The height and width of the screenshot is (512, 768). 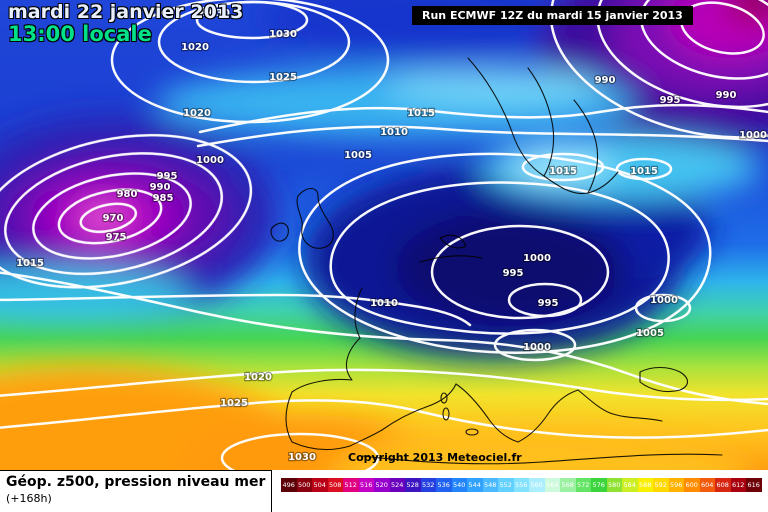 What do you see at coordinates (506, 485) in the screenshot?
I see `colorbar-cell: 552` at bounding box center [506, 485].